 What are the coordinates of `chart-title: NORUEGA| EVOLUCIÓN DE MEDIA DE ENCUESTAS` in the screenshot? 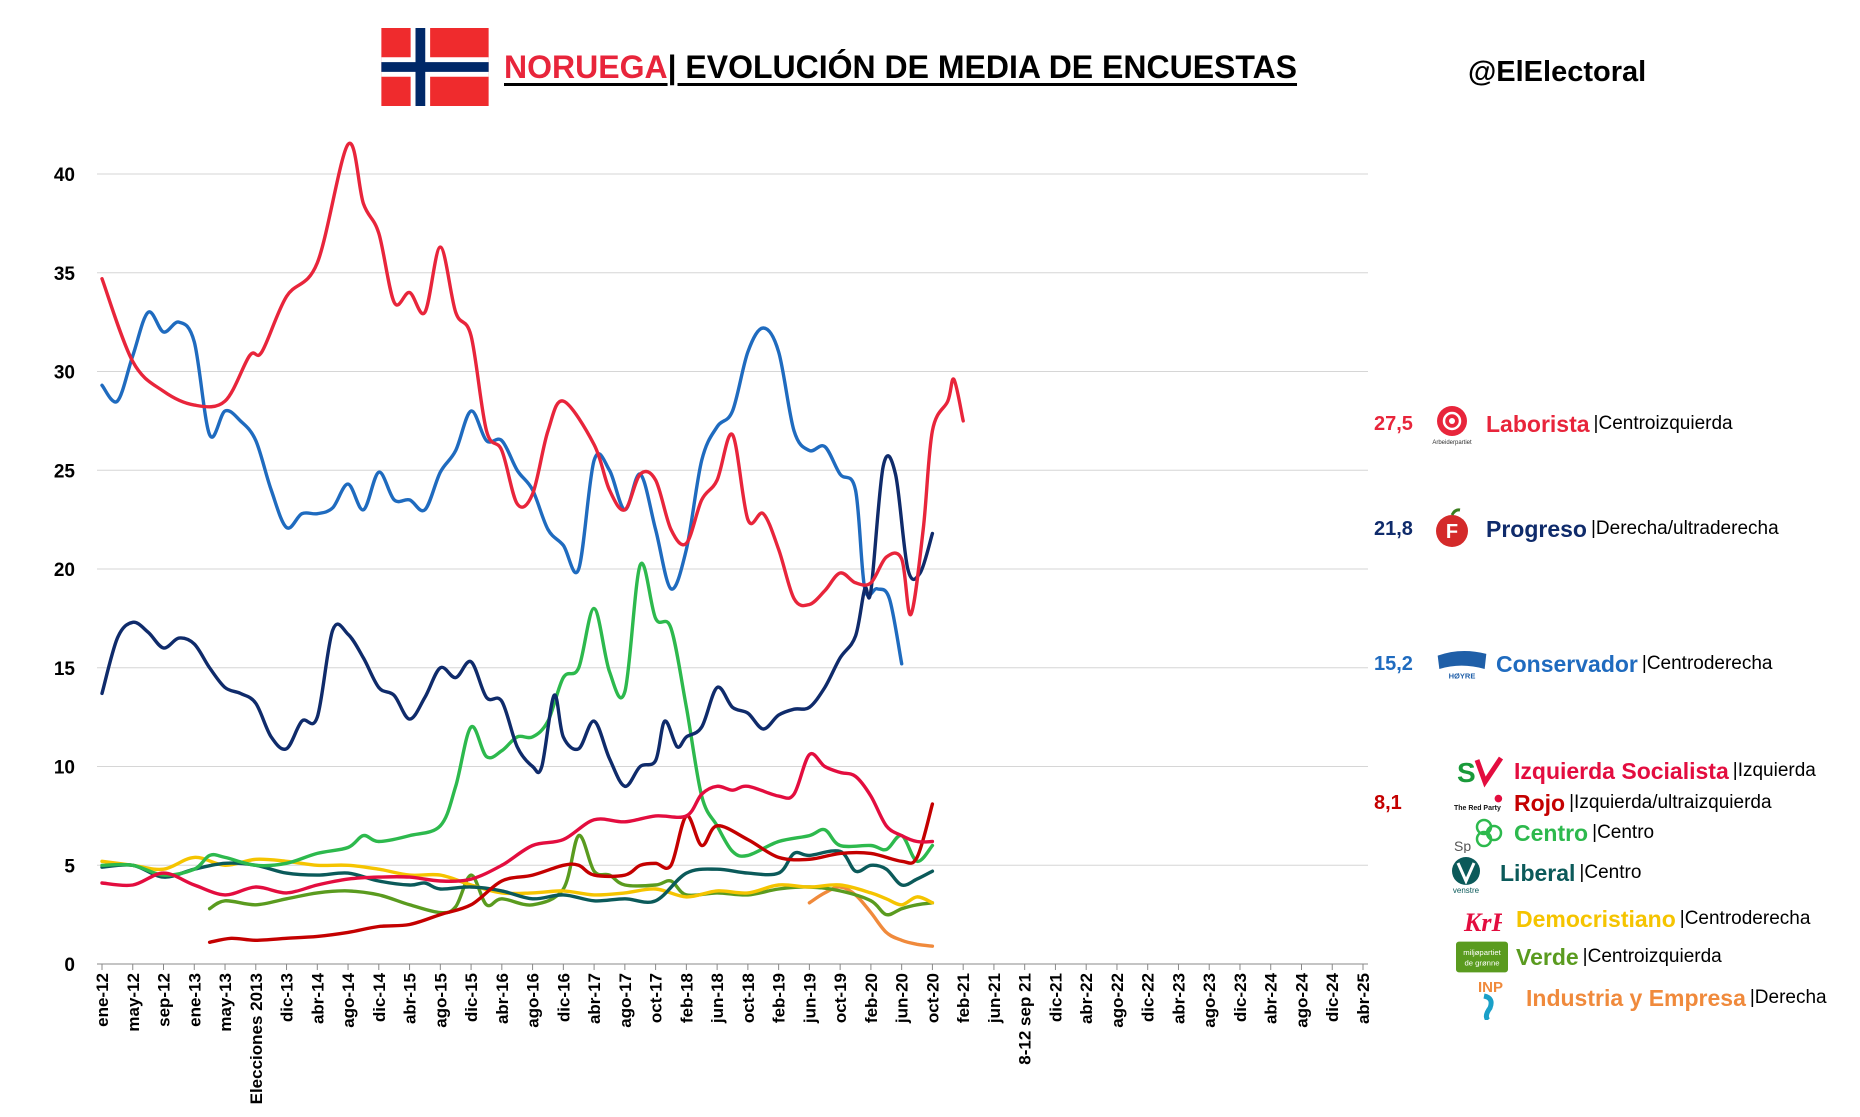 It's located at (900, 67).